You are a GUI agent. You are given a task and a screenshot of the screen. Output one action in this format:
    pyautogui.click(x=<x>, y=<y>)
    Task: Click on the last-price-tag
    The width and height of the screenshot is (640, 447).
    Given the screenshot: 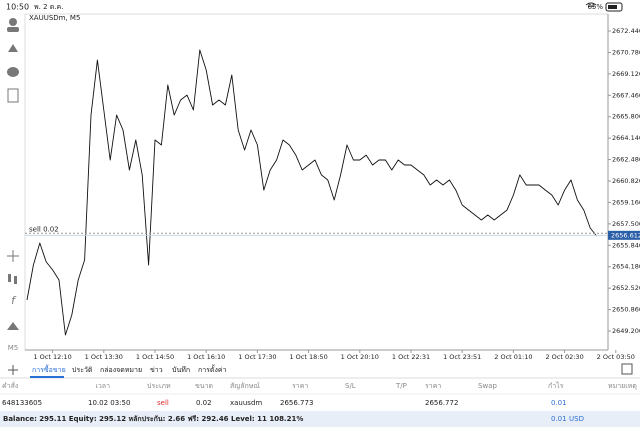 What is the action you would take?
    pyautogui.click(x=624, y=235)
    